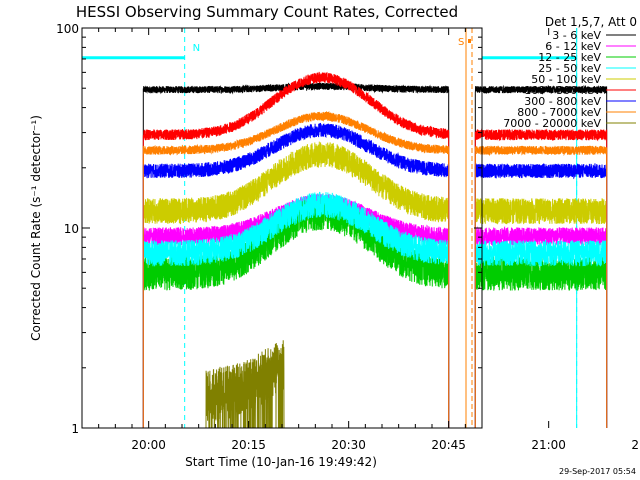  I want to click on legend-label: 3 - 6 keV, so click(576, 35).